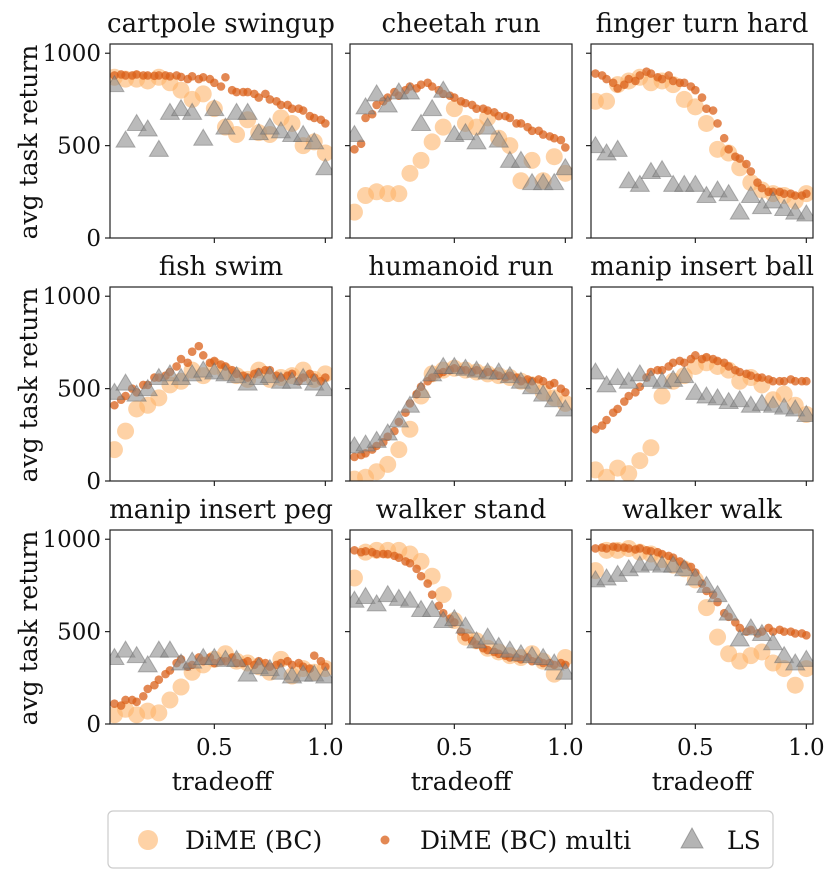 This screenshot has width=831, height=880. I want to click on subplot-title: walker walk, so click(702, 510).